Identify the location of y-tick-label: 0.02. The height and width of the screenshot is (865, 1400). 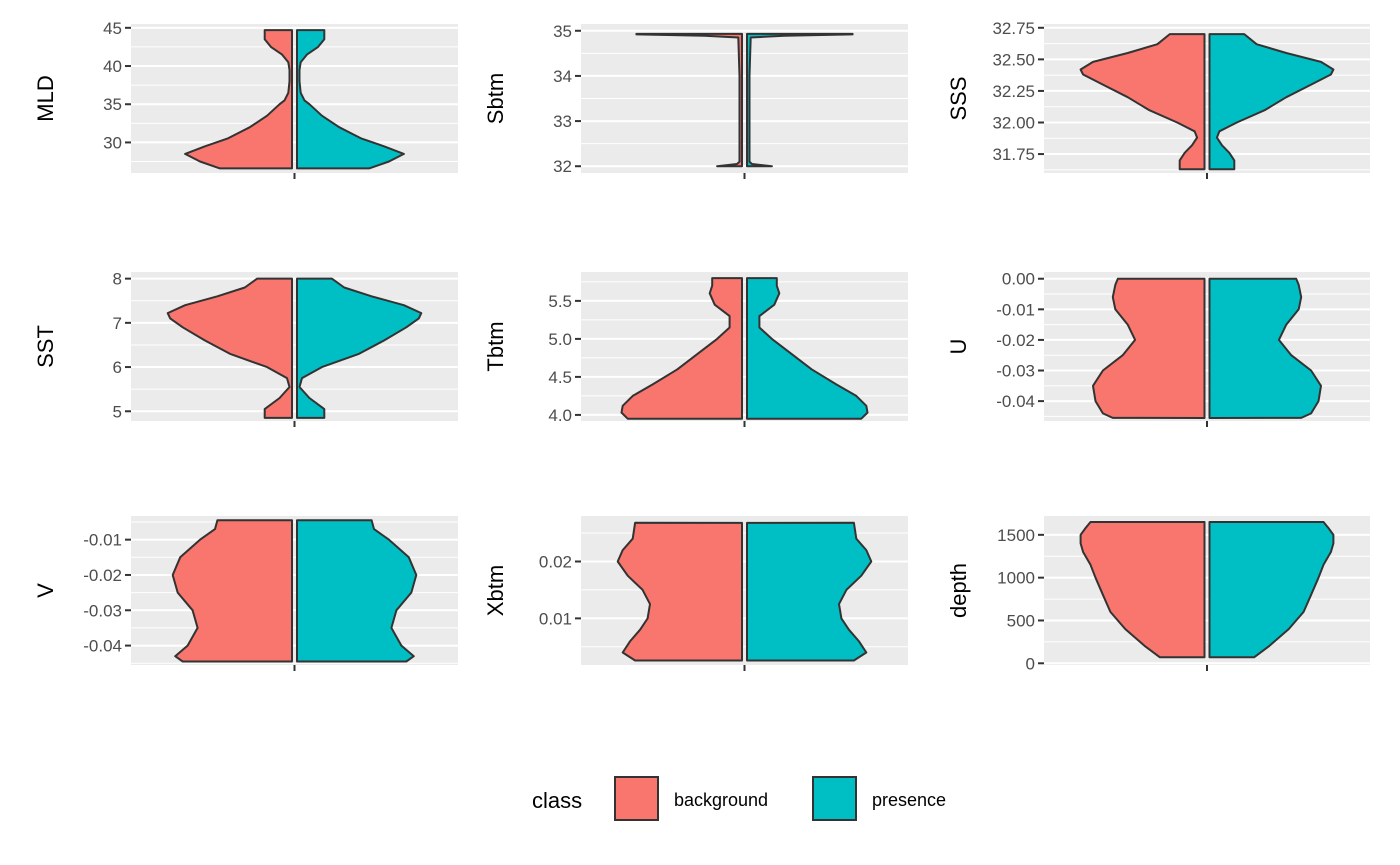
(555, 561).